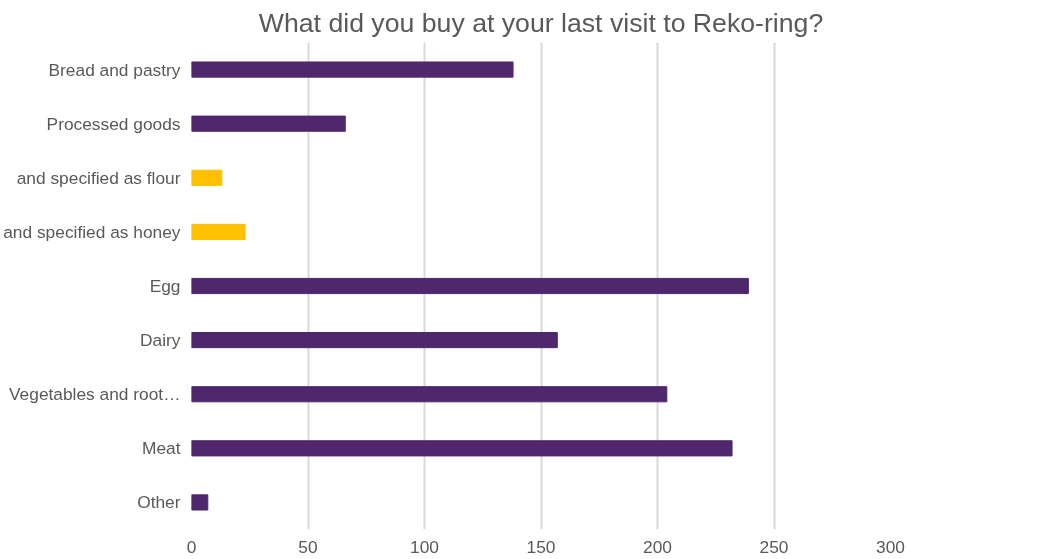 Image resolution: width=1061 pixels, height=559 pixels. Describe the element at coordinates (92, 231) in the screenshot. I see `y-tick-label: and specified as honey` at that location.